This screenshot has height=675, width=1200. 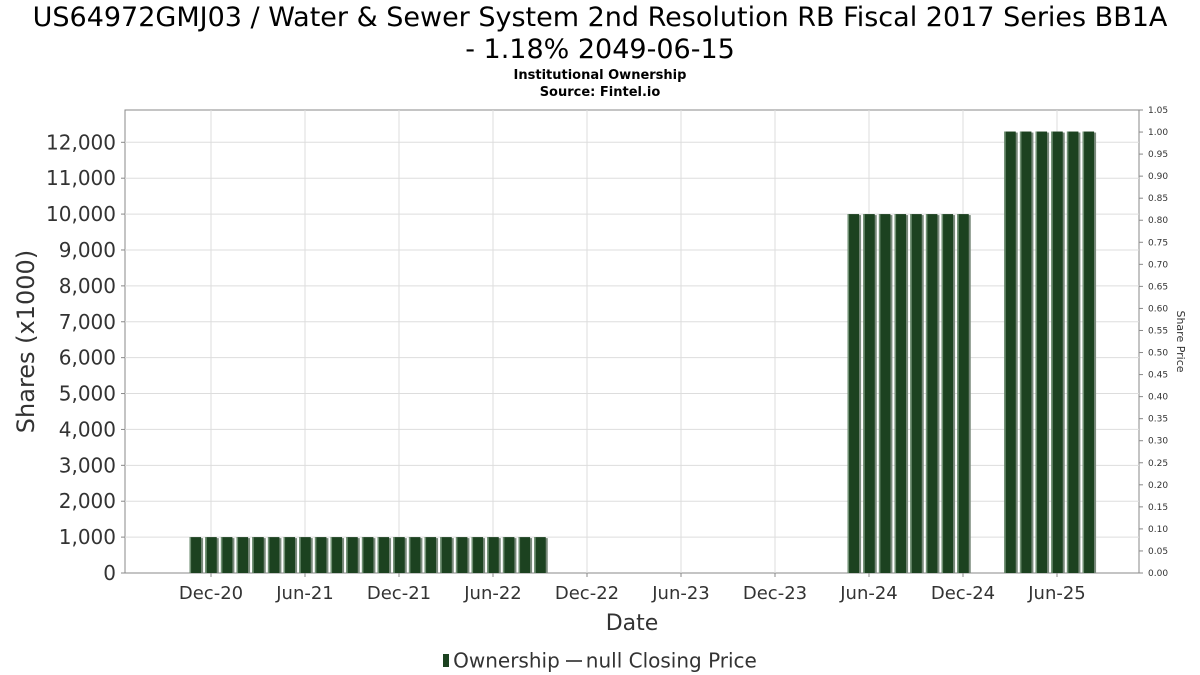 What do you see at coordinates (1158, 376) in the screenshot?
I see `y2-tick-label: 0.45` at bounding box center [1158, 376].